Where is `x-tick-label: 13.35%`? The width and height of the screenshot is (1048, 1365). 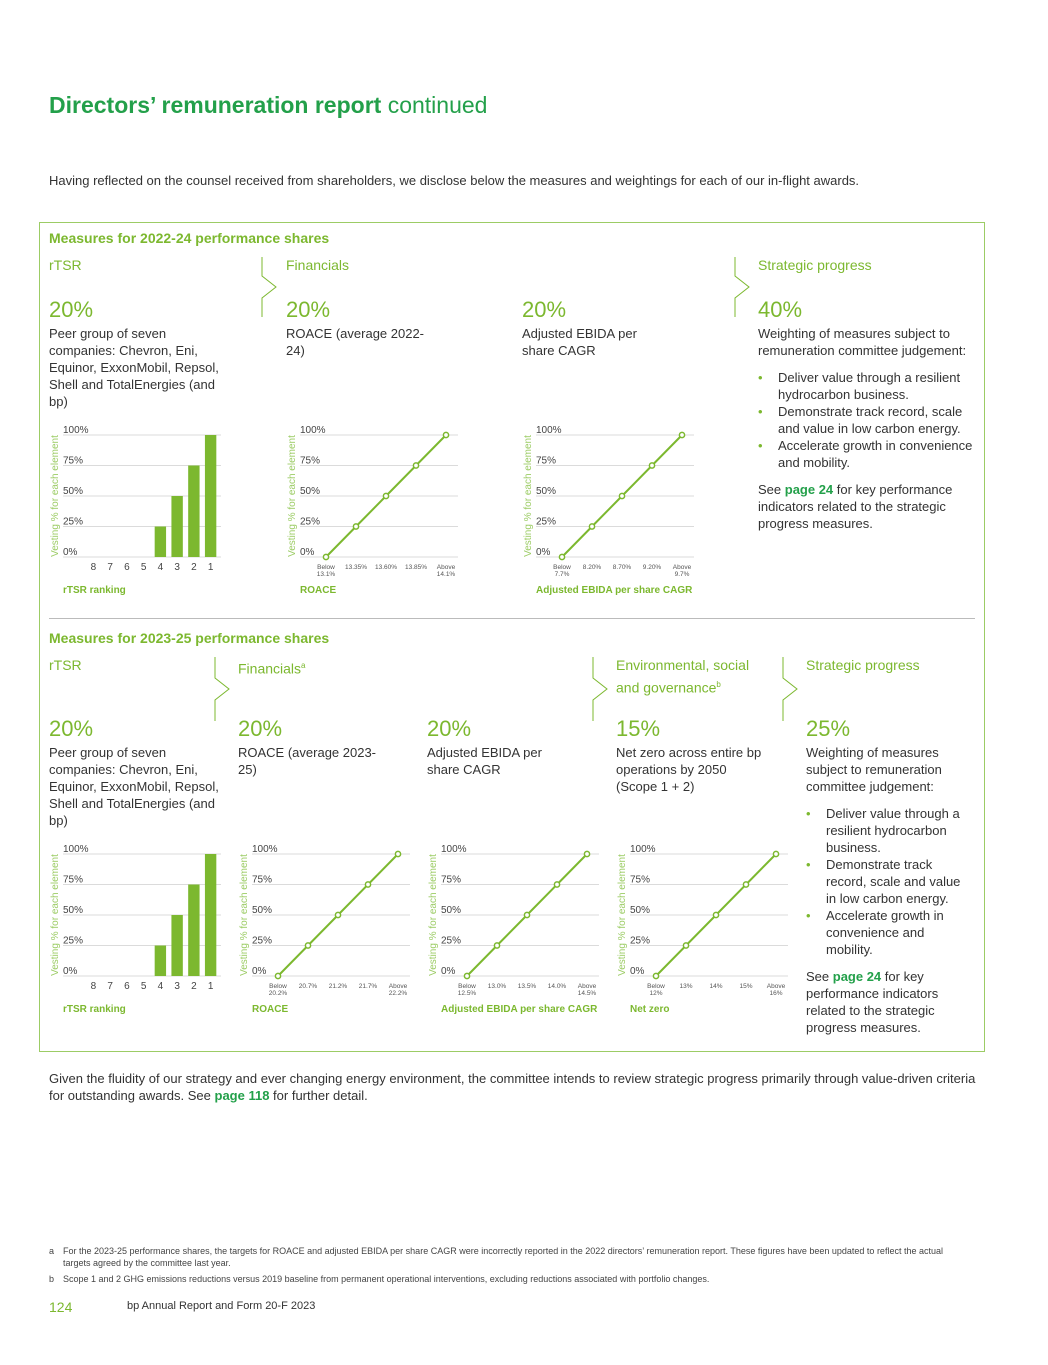
x-tick-label: 13.35% is located at coordinates (356, 567).